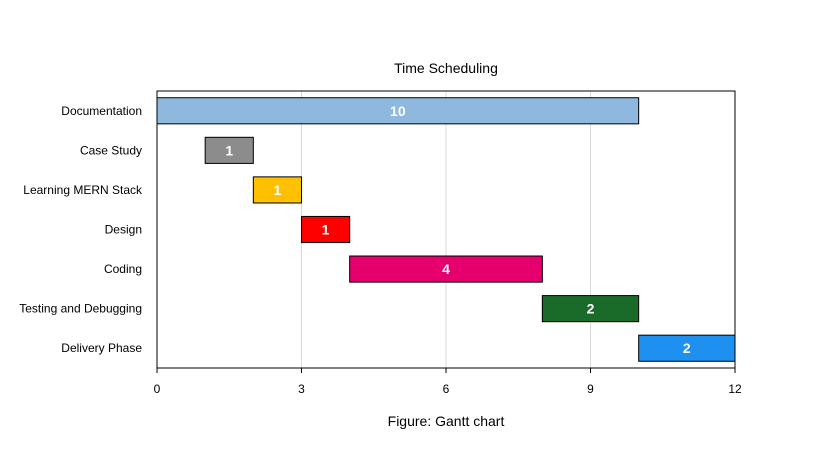 The width and height of the screenshot is (826, 473). Describe the element at coordinates (101, 348) in the screenshot. I see `category-label: Delivery Phase` at that location.